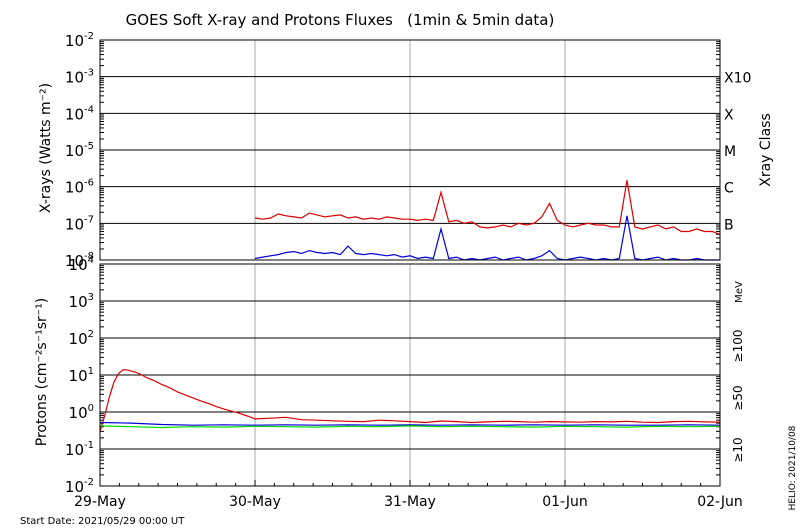 Image resolution: width=800 pixels, height=530 pixels. I want to click on xray-y-tick-label: 10⁻³, so click(79, 77).